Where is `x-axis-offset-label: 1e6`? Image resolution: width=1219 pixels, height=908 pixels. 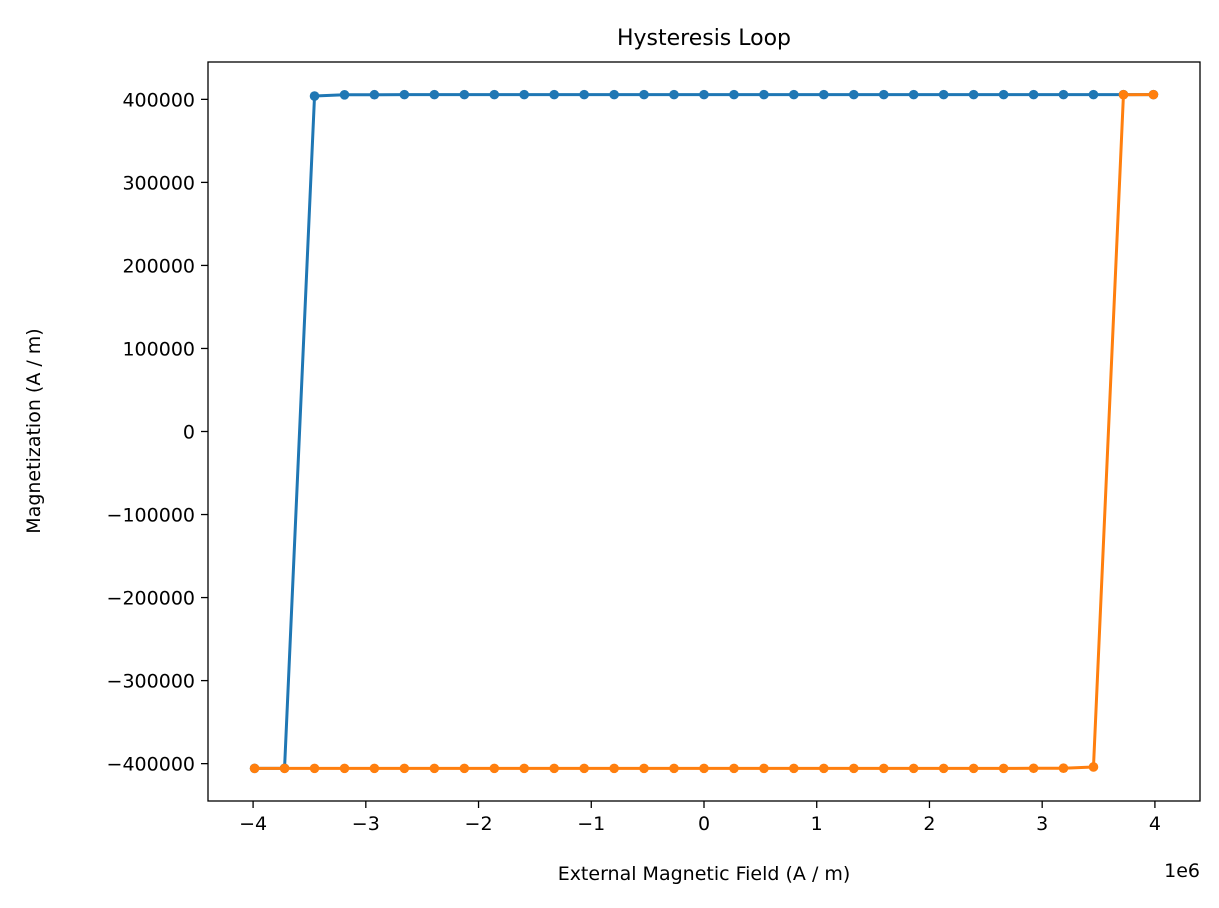
x-axis-offset-label: 1e6 is located at coordinates (1182, 871).